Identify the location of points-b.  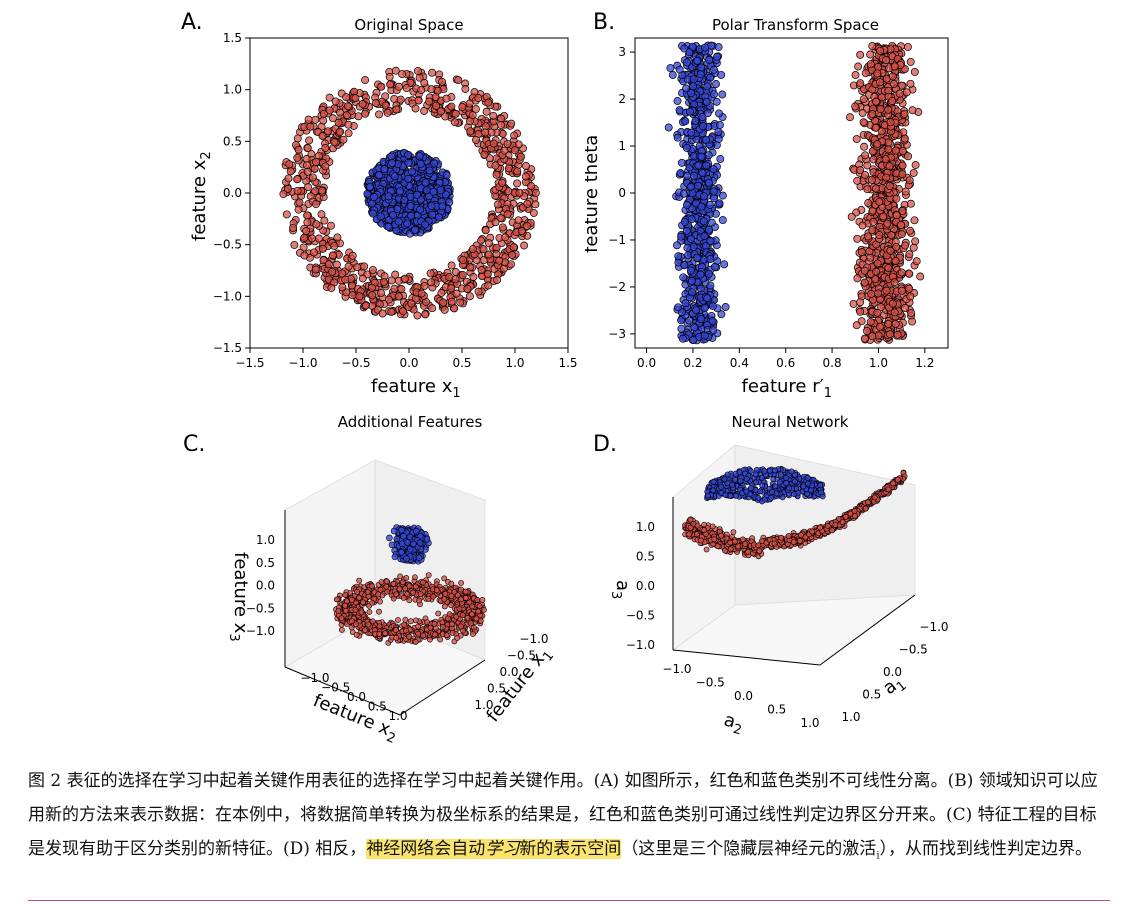
(794, 193).